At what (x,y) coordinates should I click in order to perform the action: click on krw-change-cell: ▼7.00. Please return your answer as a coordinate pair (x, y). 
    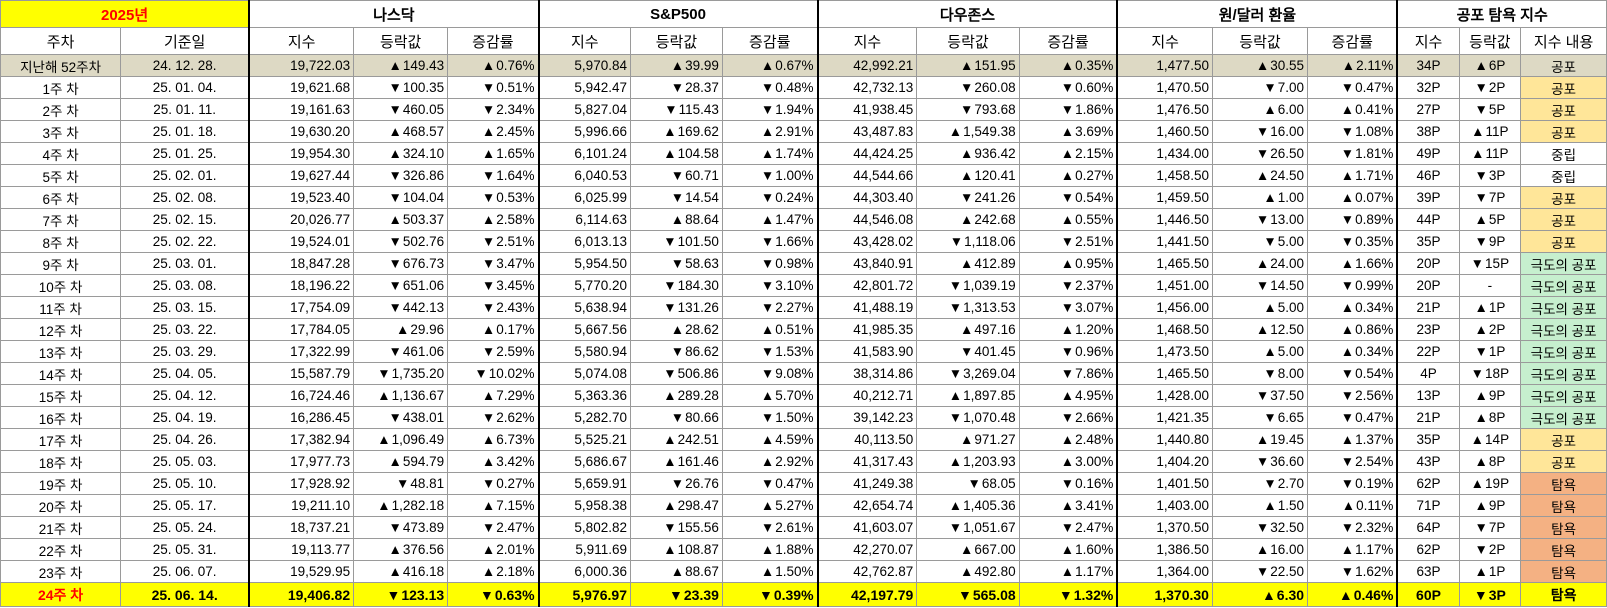
    Looking at the image, I should click on (1260, 87).